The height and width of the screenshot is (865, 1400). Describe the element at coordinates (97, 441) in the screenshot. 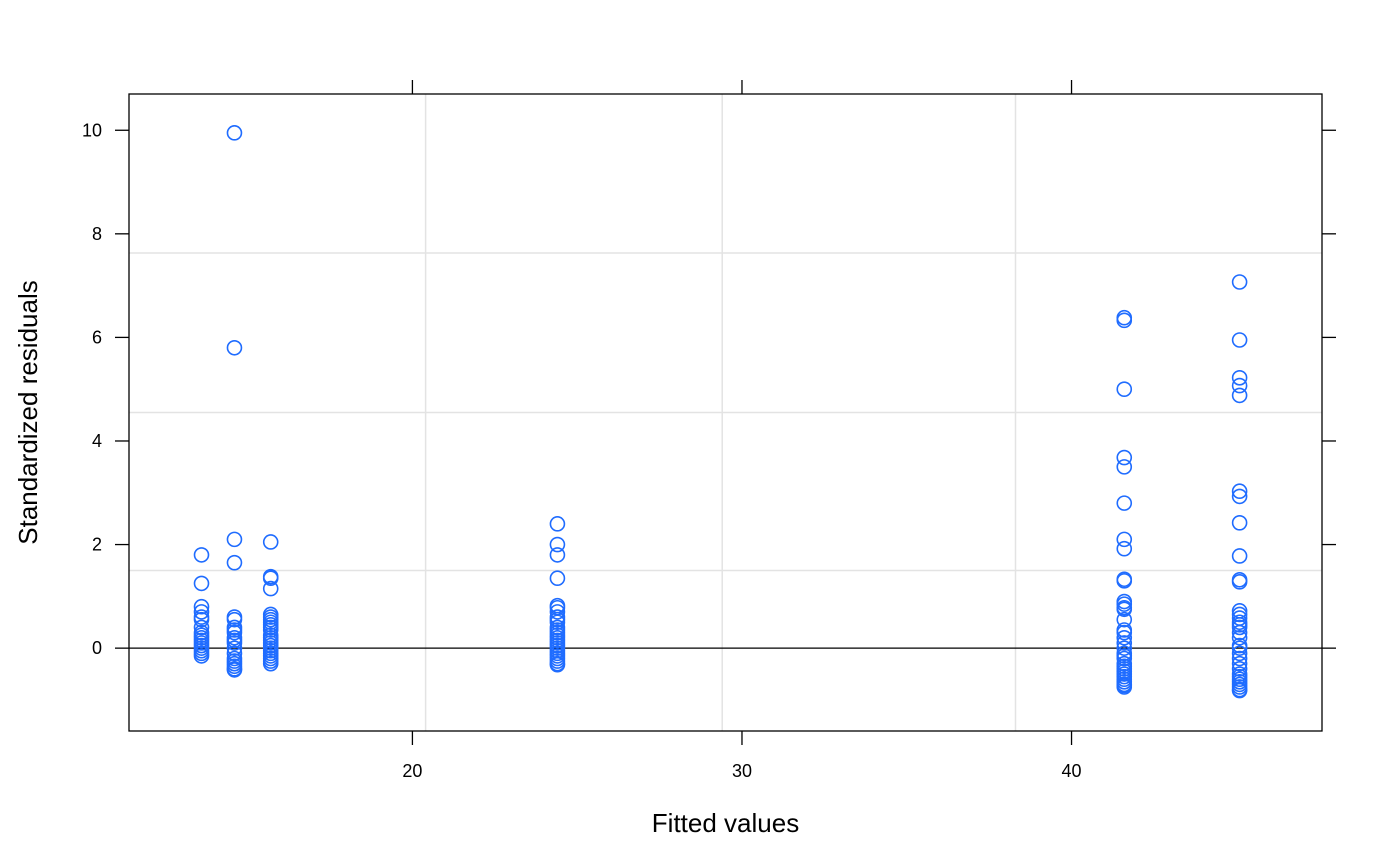

I see `y-tick-label: 4` at that location.